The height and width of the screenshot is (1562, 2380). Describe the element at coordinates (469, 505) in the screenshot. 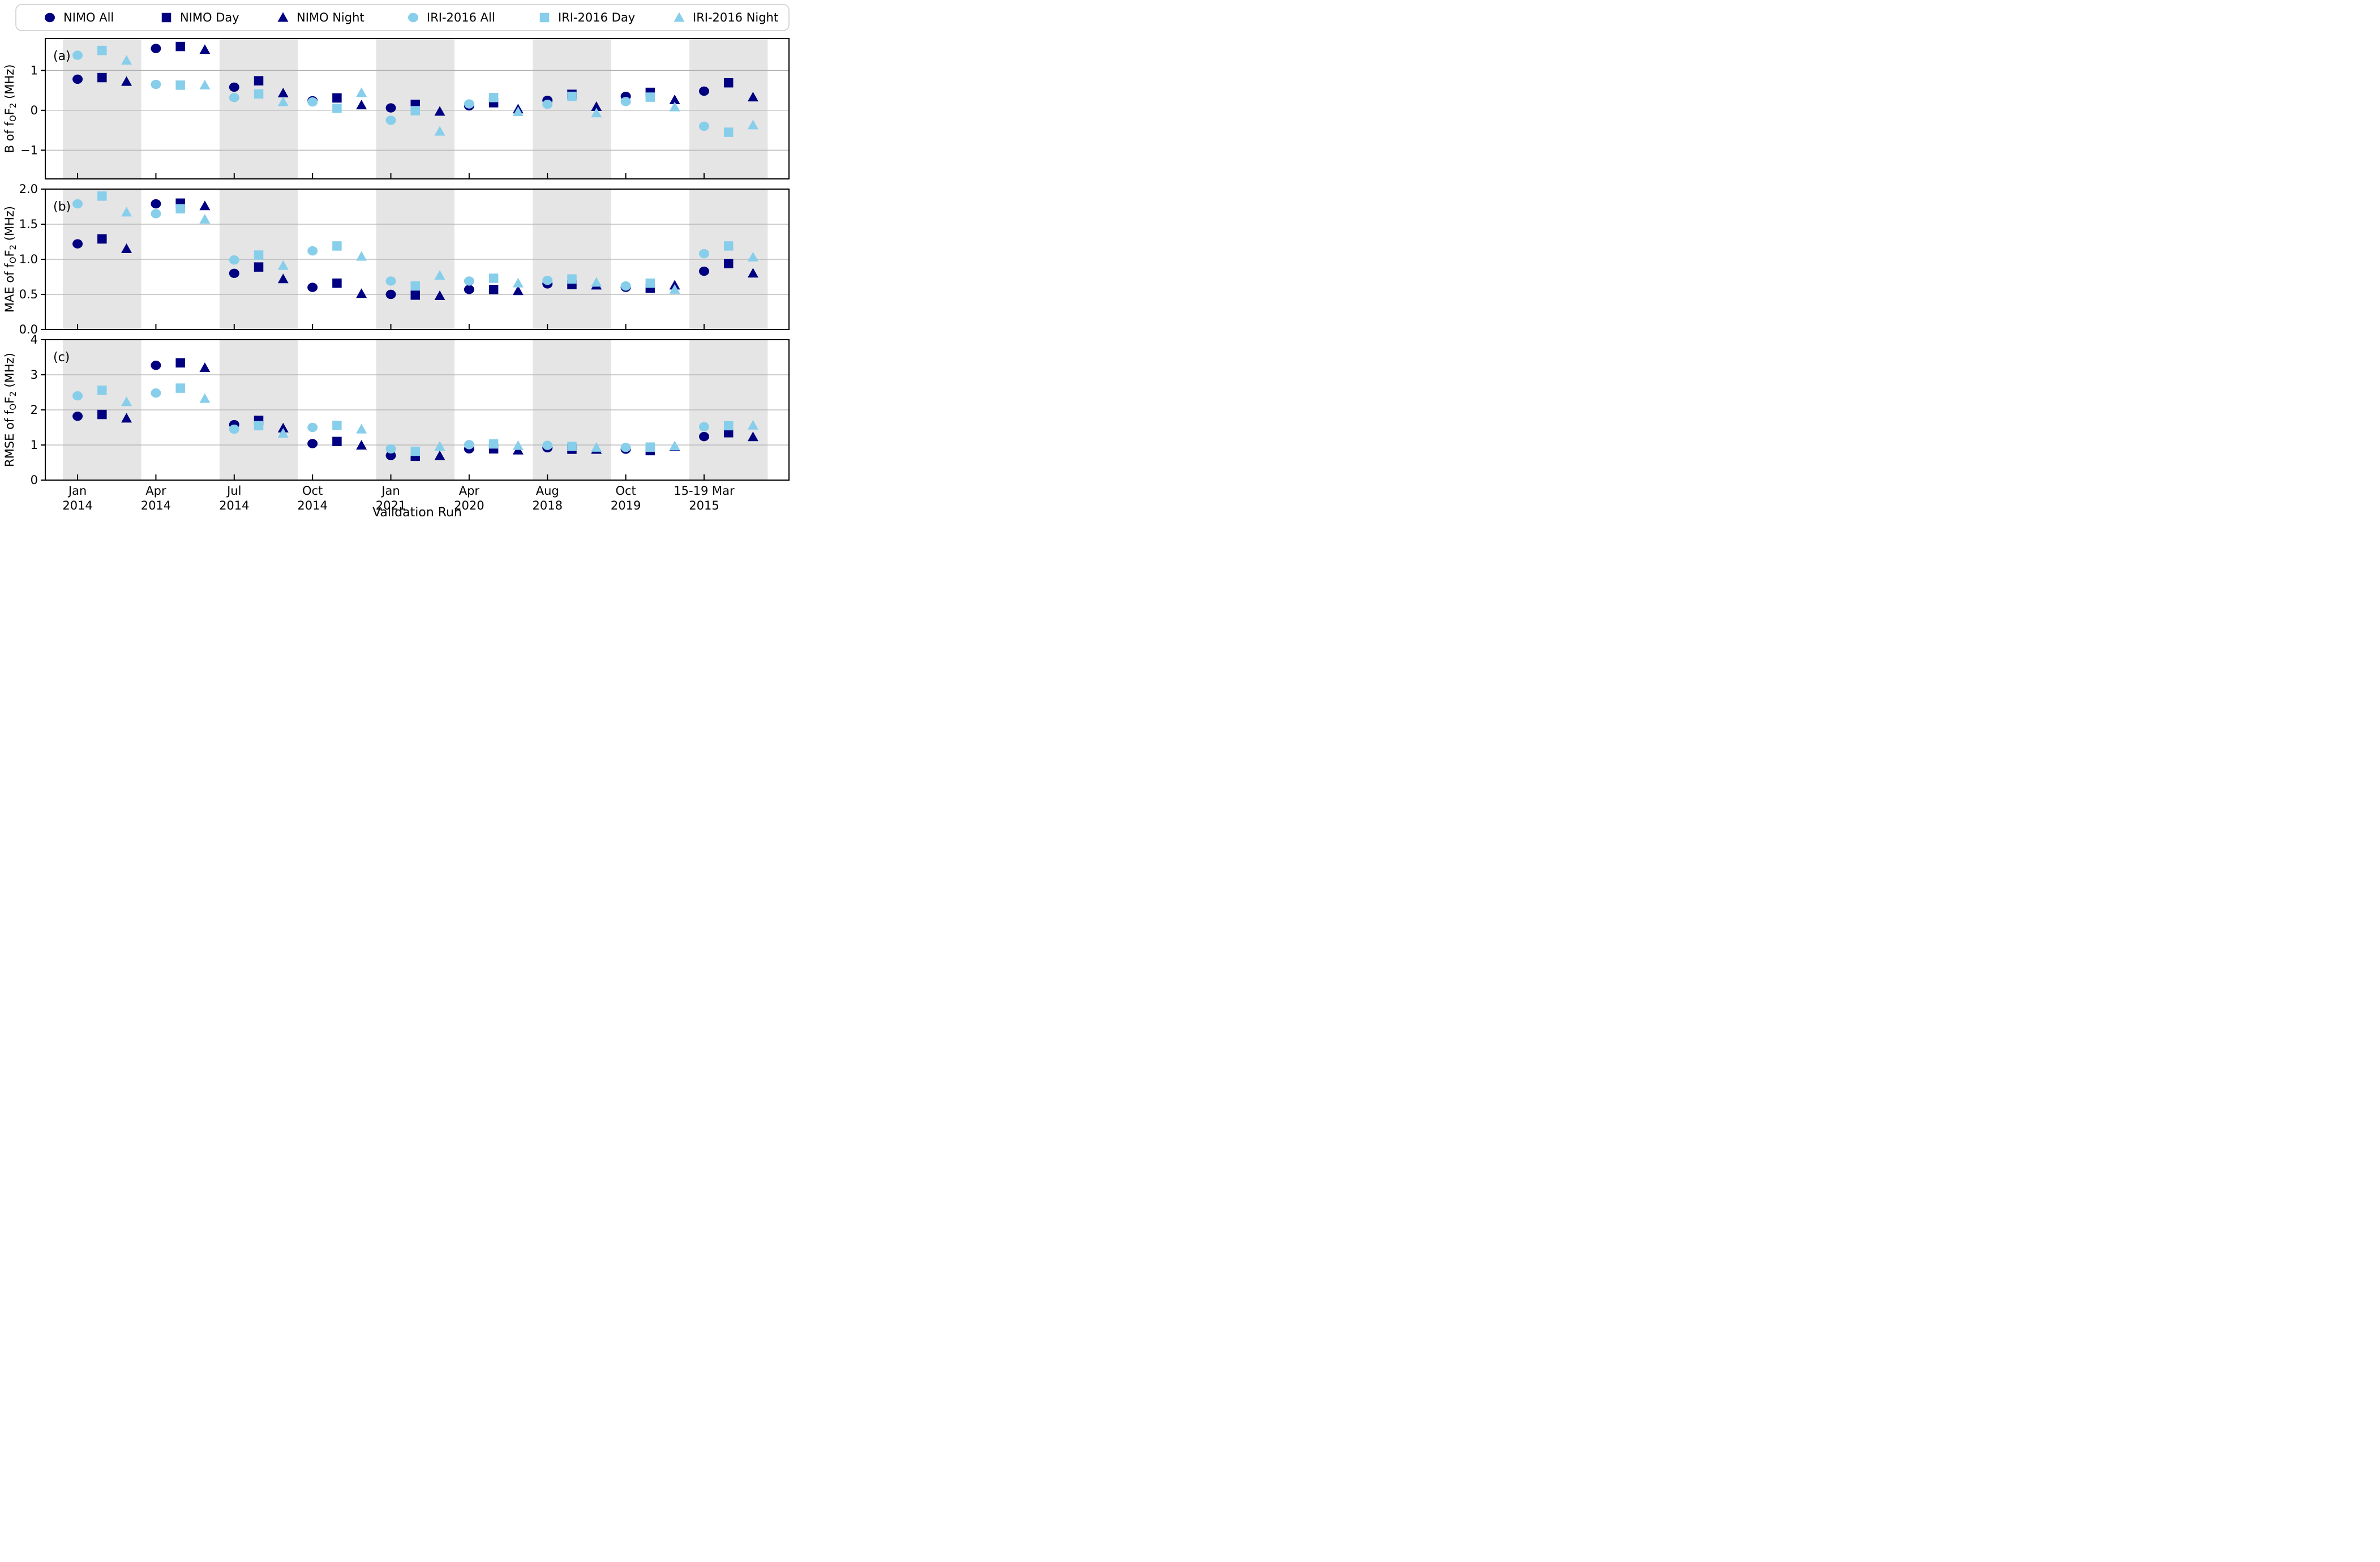

I see `x-tick-label-line: 2020` at that location.